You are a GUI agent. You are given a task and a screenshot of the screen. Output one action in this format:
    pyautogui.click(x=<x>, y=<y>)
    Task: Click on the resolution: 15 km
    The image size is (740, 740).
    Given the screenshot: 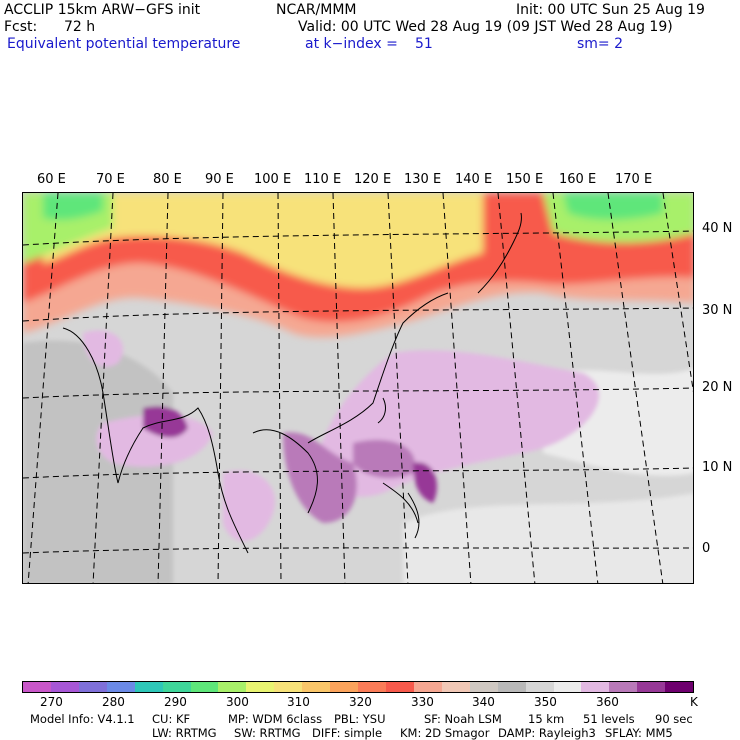 What is the action you would take?
    pyautogui.click(x=546, y=719)
    